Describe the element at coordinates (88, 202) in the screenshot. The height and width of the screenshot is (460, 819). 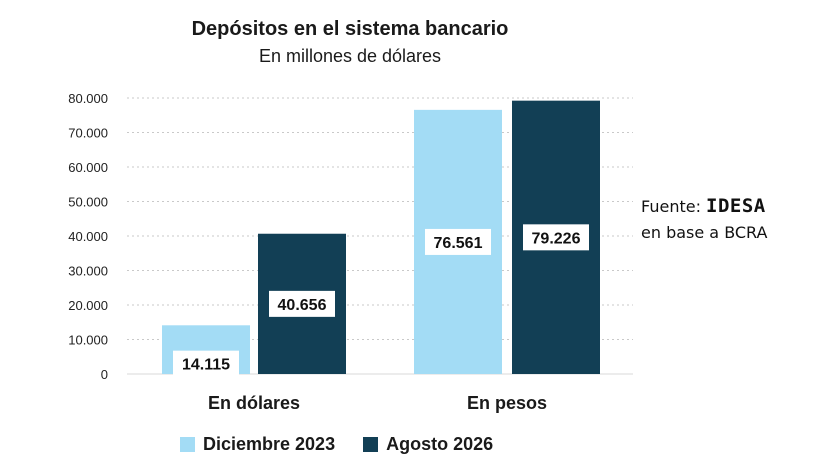
I see `y-tick-label: 50.000` at that location.